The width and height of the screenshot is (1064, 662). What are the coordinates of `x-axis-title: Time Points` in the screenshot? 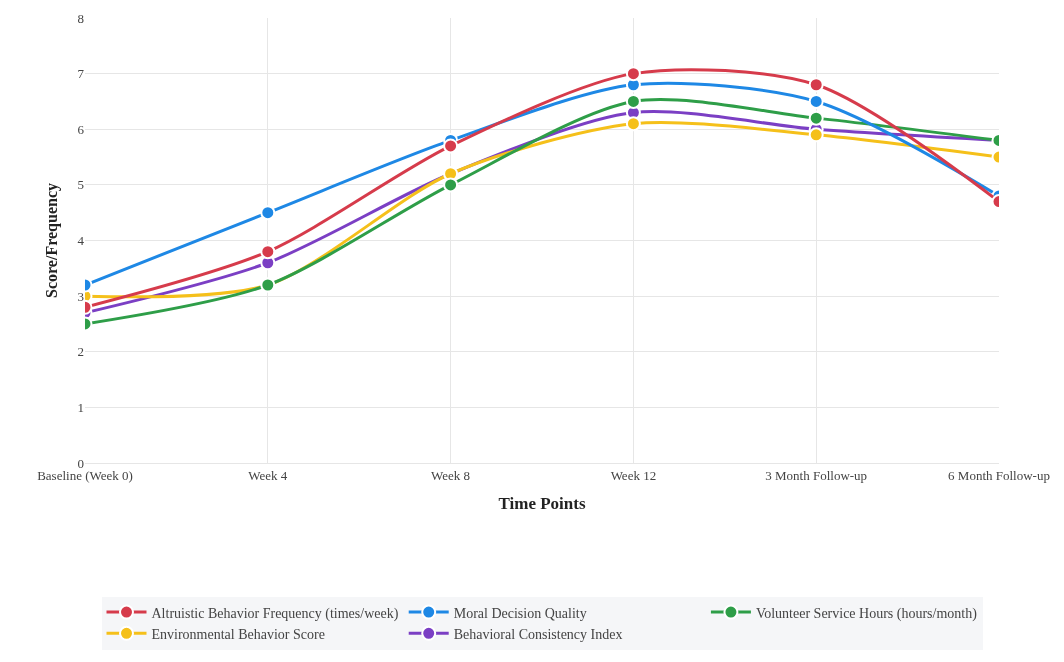 It's located at (542, 503).